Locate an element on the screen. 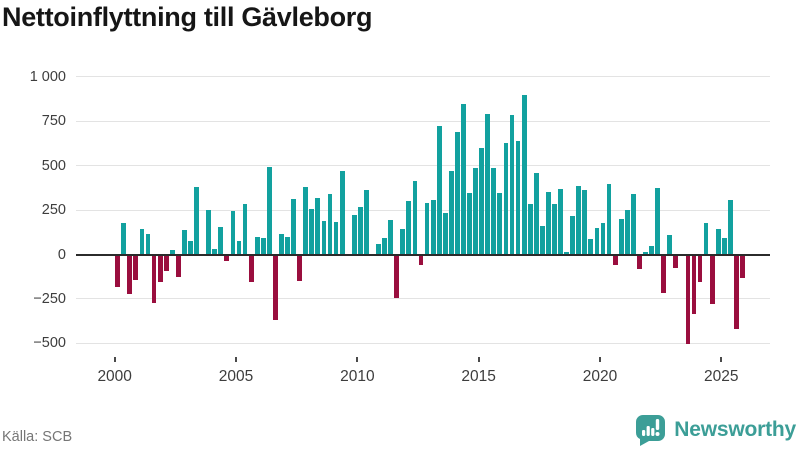 This screenshot has height=450, width=800. bar-2006-Q1 is located at coordinates (263, 246).